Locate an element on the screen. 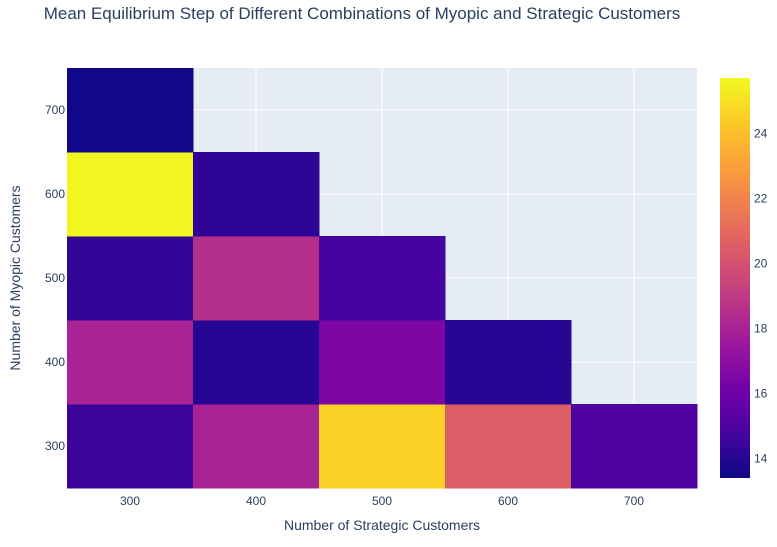  y-tick-label: 300 is located at coordinates (55, 446).